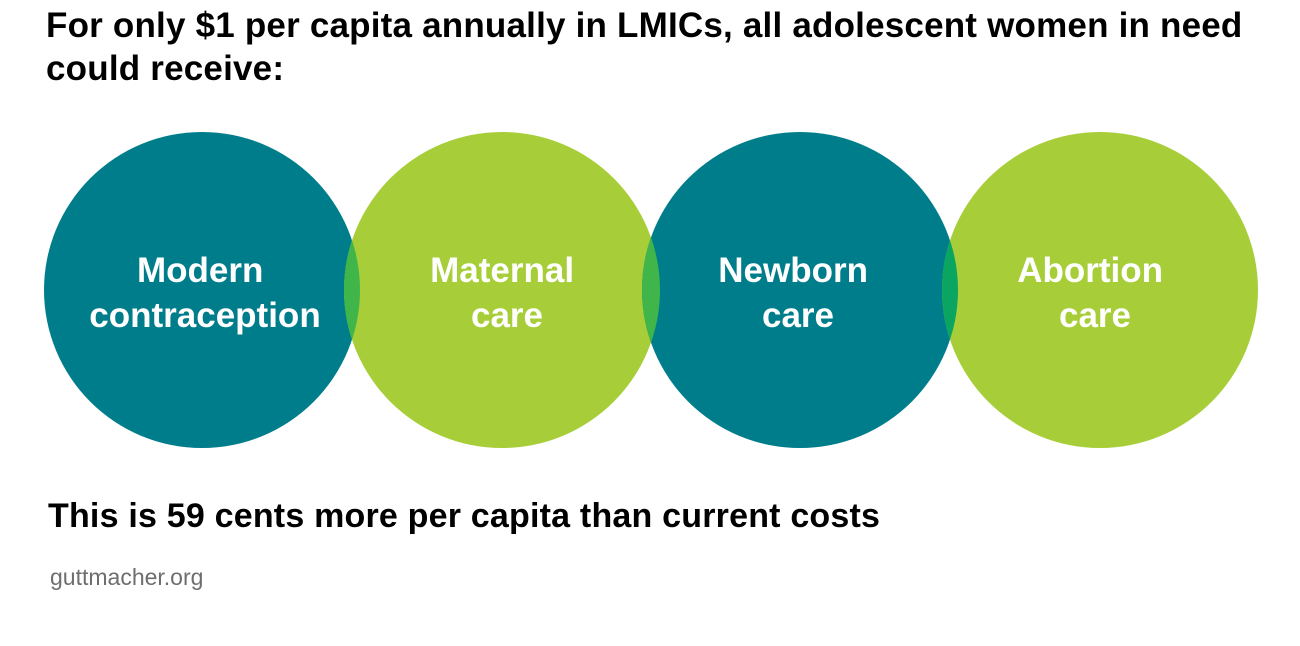 The image size is (1300, 646). Describe the element at coordinates (200, 270) in the screenshot. I see `label-modern-contraception-line1: Modern` at that location.